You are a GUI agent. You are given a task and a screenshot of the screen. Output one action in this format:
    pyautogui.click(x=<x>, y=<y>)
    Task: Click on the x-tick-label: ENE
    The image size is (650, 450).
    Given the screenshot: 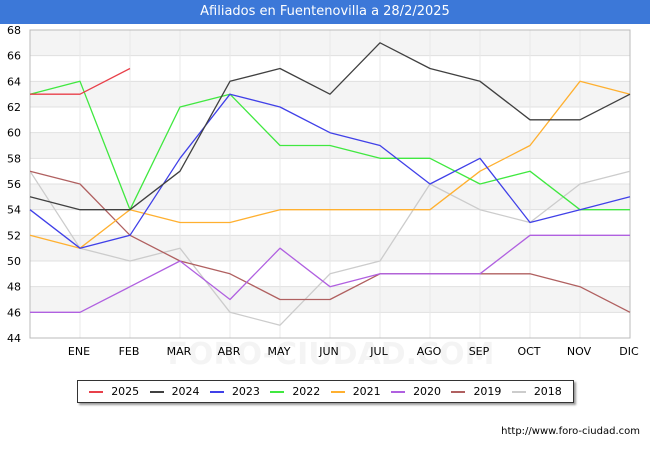 What is the action you would take?
    pyautogui.click(x=79, y=351)
    